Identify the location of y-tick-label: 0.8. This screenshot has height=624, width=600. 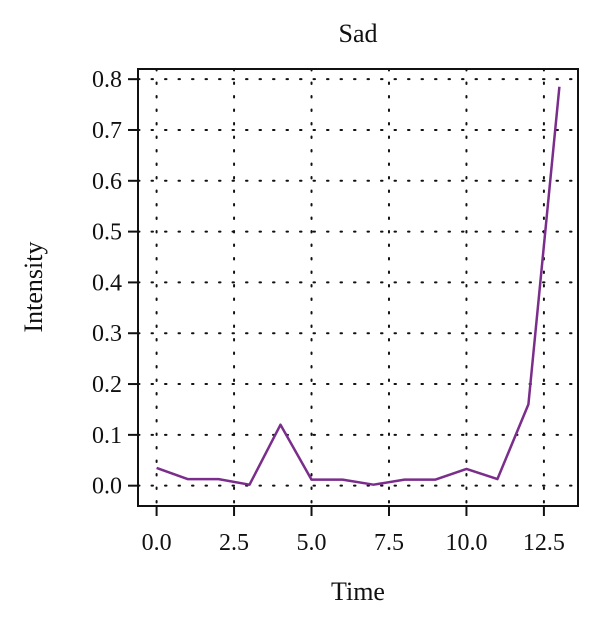
(107, 80).